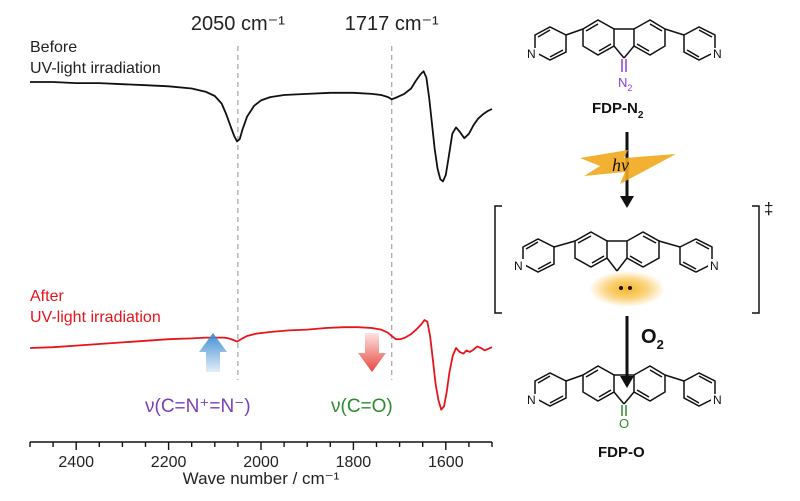 This screenshot has width=800, height=501. What do you see at coordinates (627, 289) in the screenshot?
I see `carbene-glow` at bounding box center [627, 289].